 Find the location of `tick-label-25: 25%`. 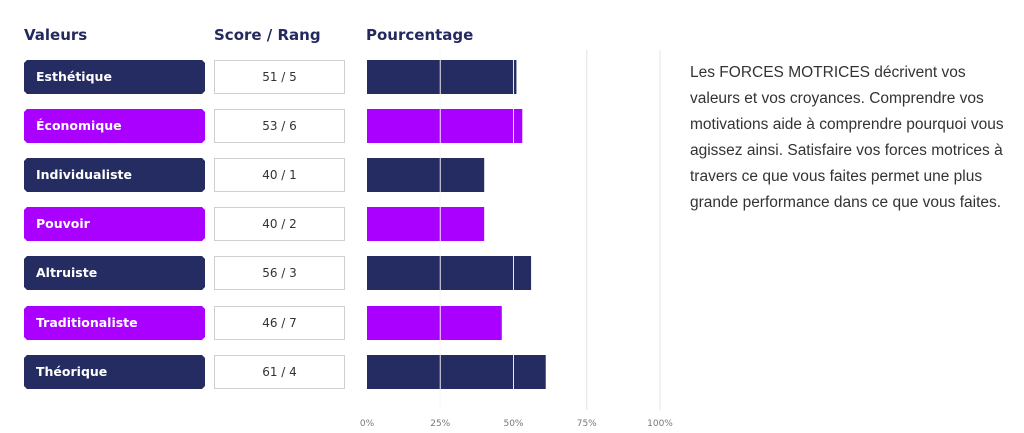

tick-label-25: 25% is located at coordinates (440, 424).